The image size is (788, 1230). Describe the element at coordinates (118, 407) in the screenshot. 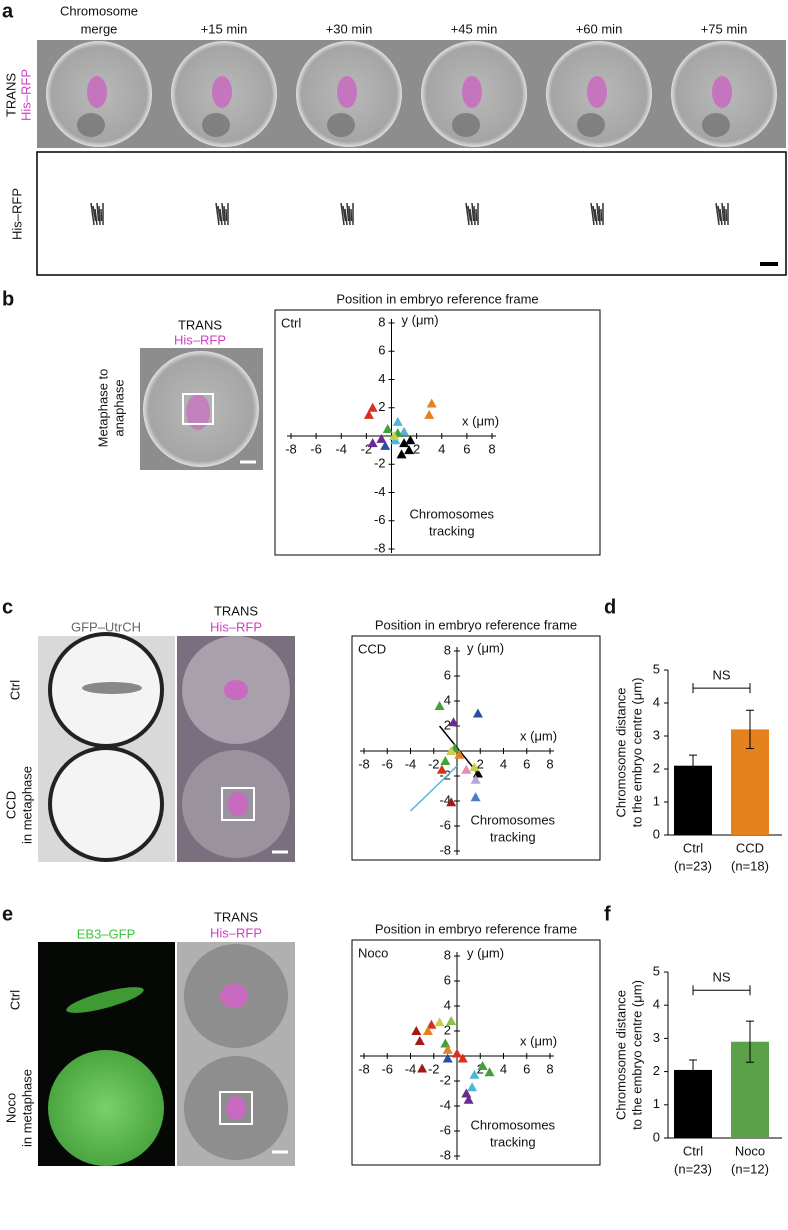

I see `row-label: anaphase` at that location.